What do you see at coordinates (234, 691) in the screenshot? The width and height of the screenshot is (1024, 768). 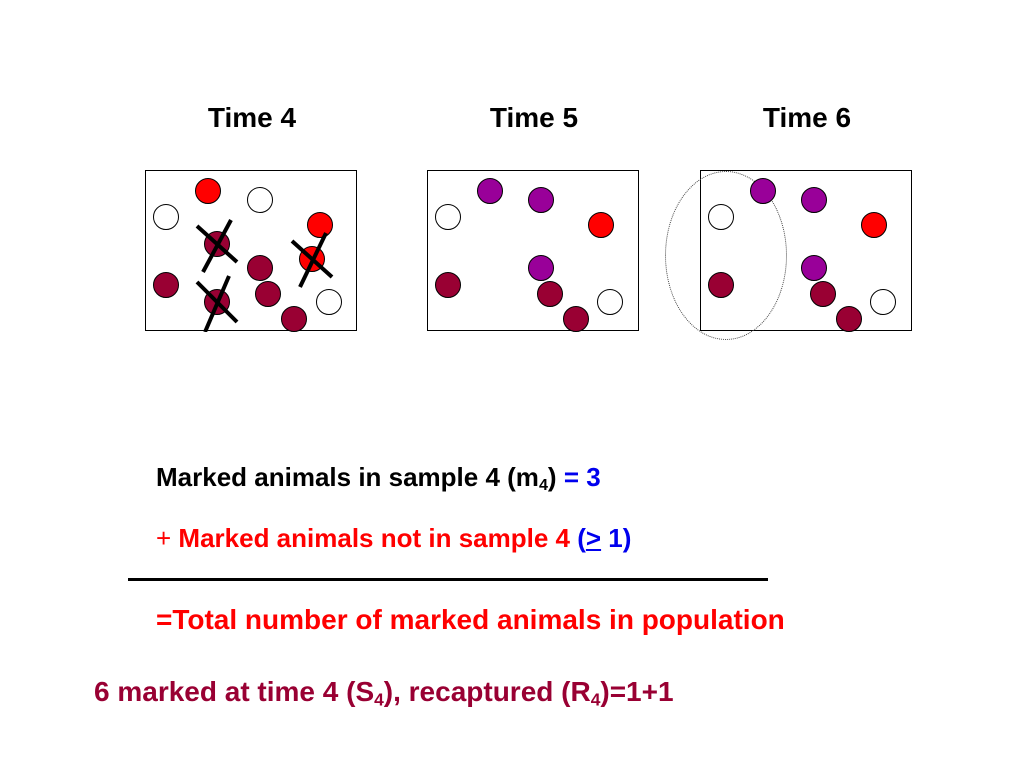 I see `line4-part-a: 6 marked at time 4 (S` at bounding box center [234, 691].